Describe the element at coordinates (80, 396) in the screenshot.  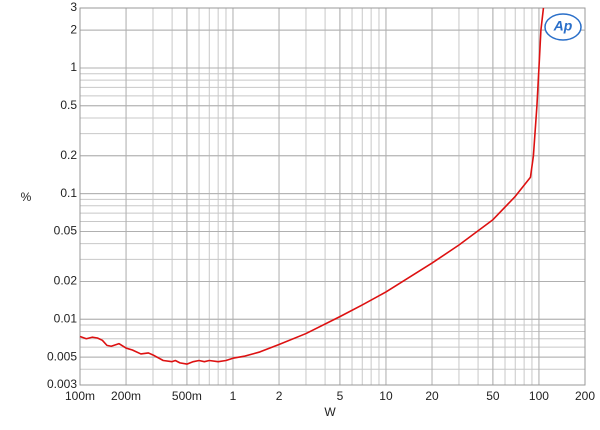
I see `x-tick-label: 100m` at that location.